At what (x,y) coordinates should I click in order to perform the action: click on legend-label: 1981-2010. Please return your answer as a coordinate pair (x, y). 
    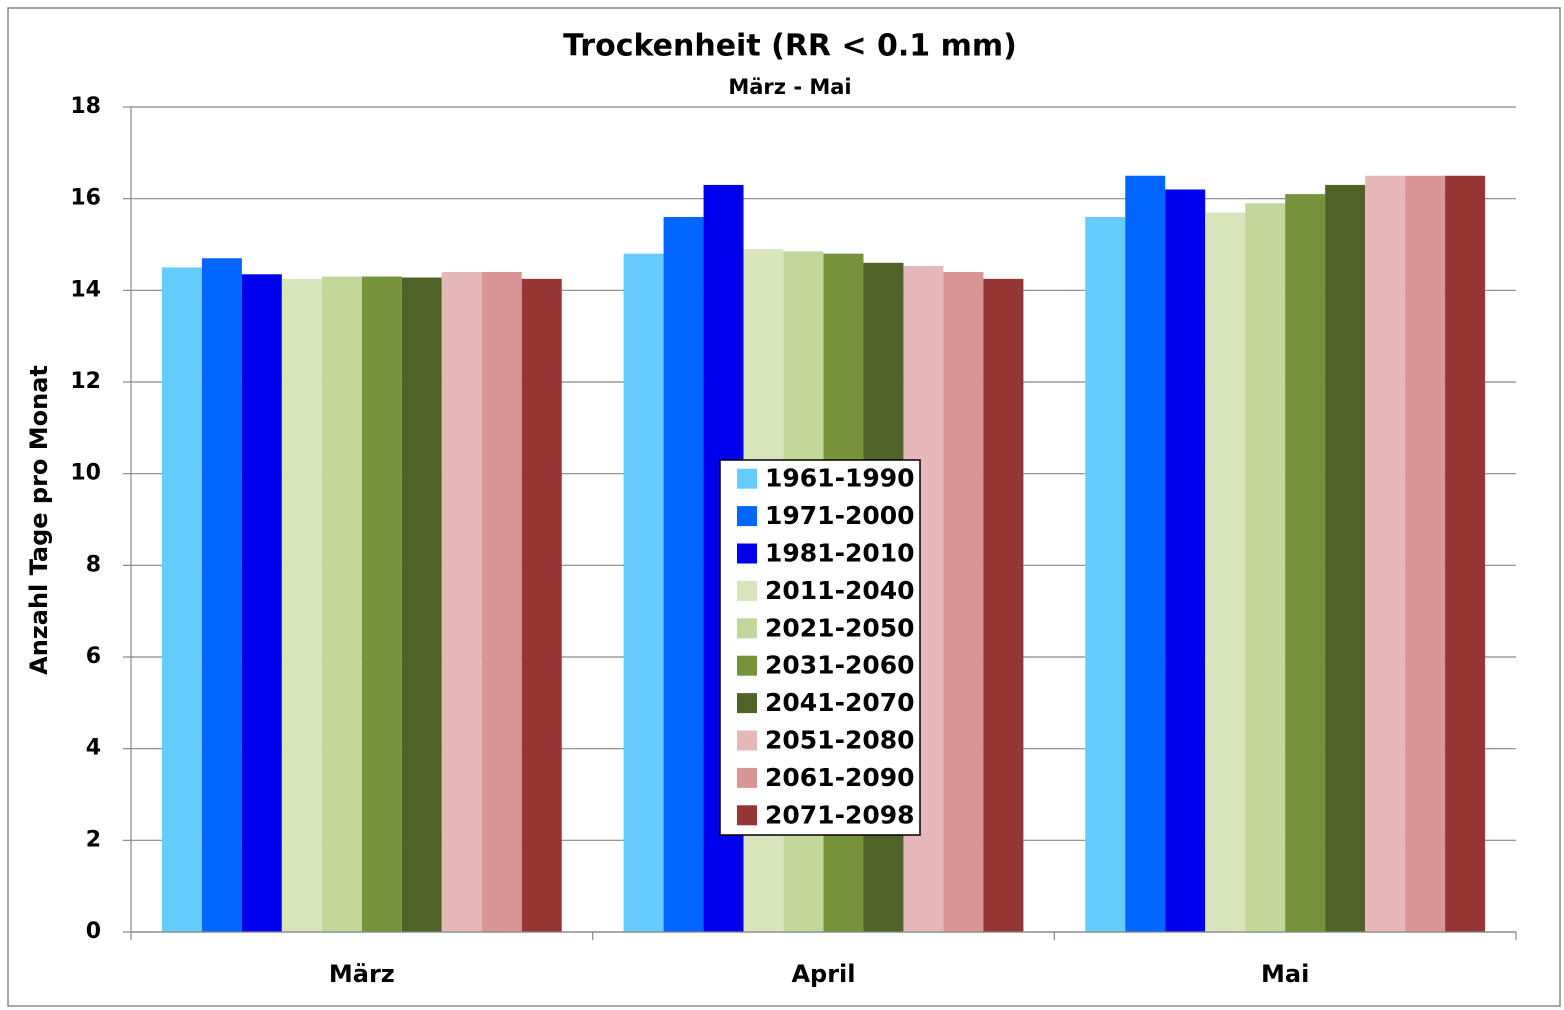
    Looking at the image, I should click on (840, 553).